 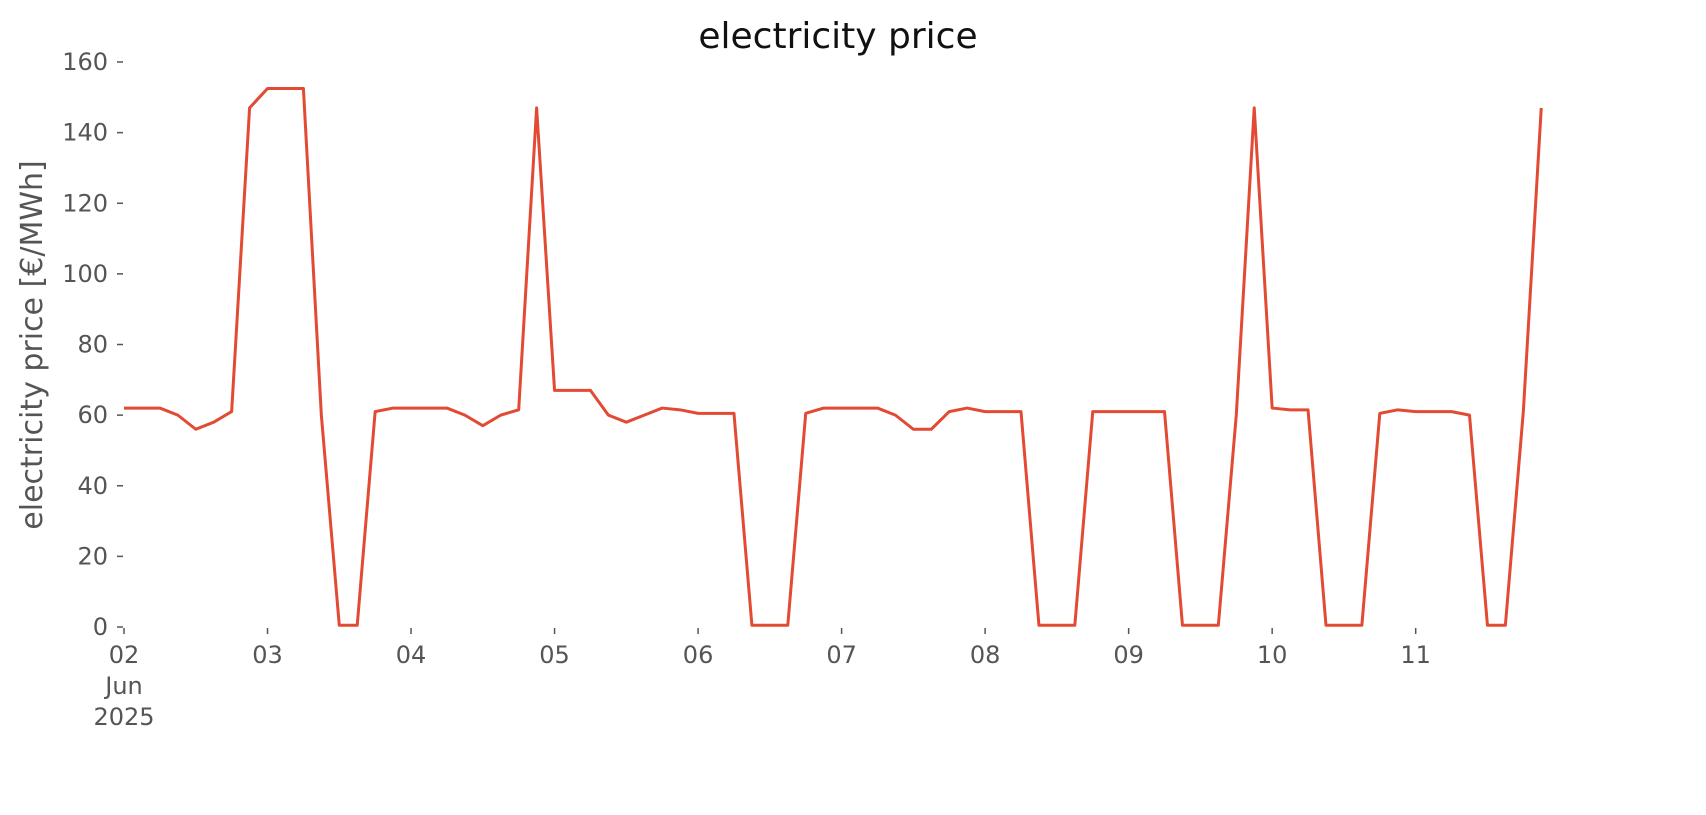 What do you see at coordinates (698, 655) in the screenshot?
I see `x-tick-label: 06` at bounding box center [698, 655].